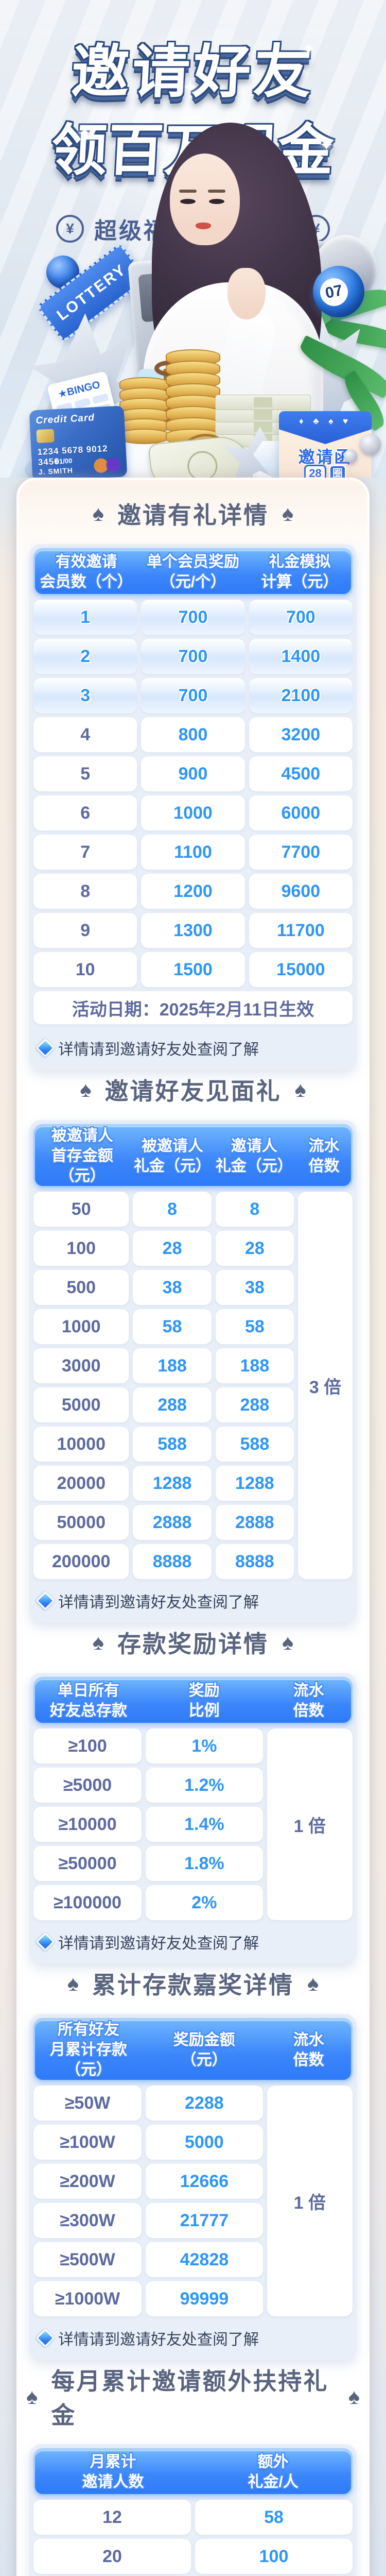 The width and height of the screenshot is (386, 2576). I want to click on bingo-label: BINGO, so click(83, 388).